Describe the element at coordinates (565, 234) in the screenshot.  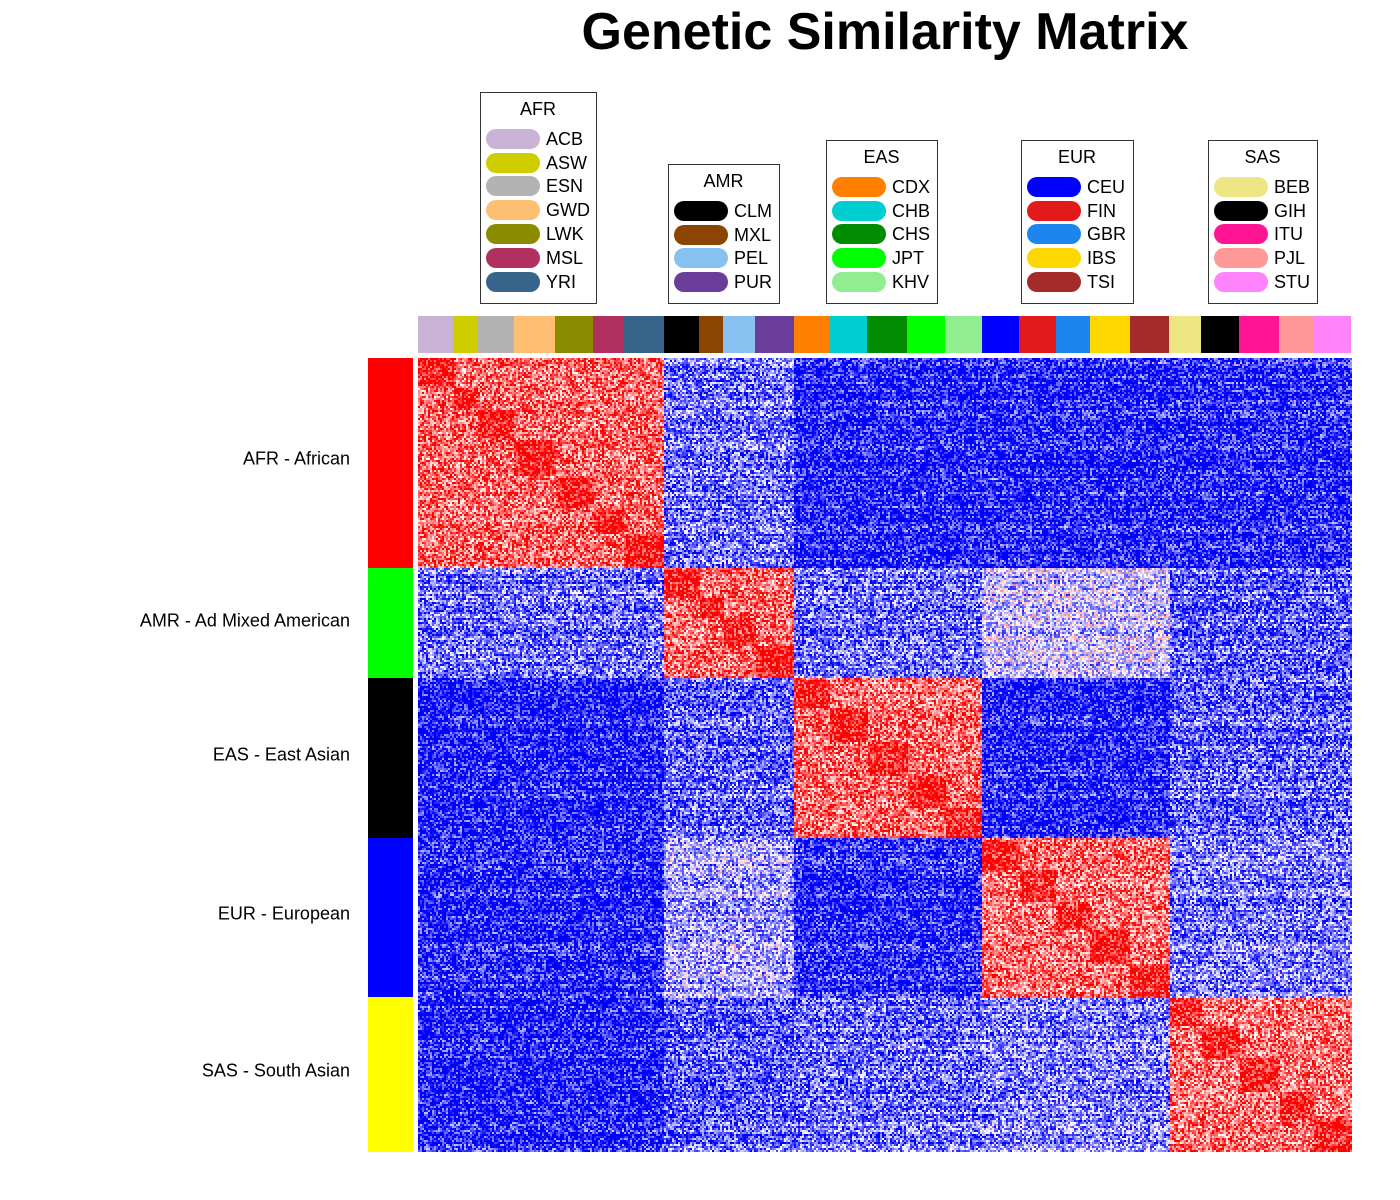
I see `legend-label: LWK` at that location.